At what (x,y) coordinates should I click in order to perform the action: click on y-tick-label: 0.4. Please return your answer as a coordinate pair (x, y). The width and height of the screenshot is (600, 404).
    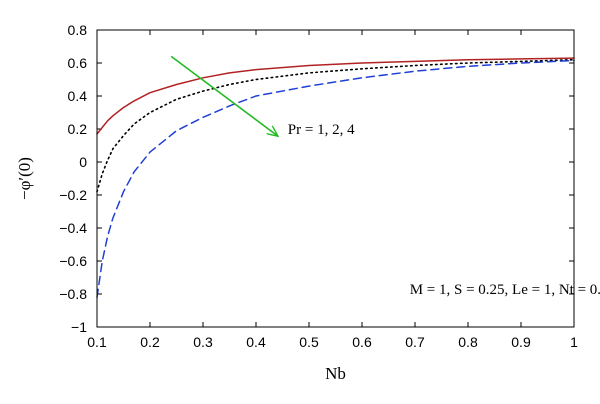
    Looking at the image, I should click on (78, 96).